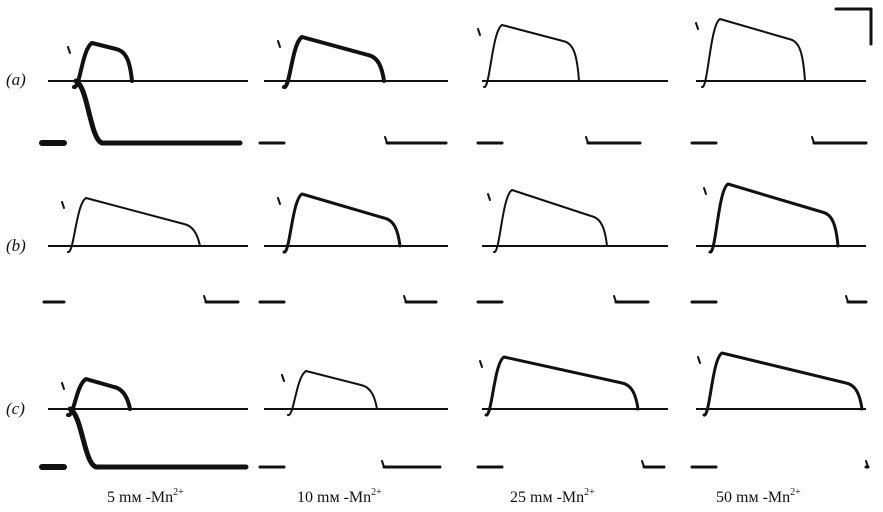 Image resolution: width=883 pixels, height=512 pixels. What do you see at coordinates (15, 408) in the screenshot?
I see `row-label-c: (c)` at bounding box center [15, 408].